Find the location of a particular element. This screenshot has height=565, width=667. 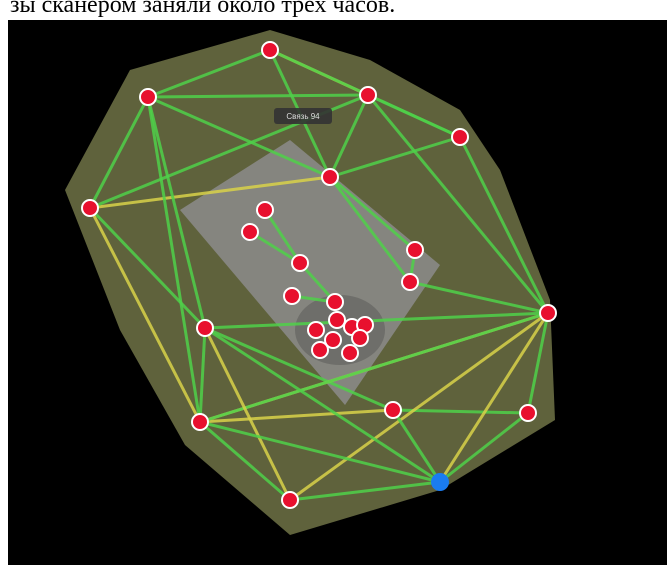

tooltip-text: Связь 94 is located at coordinates (303, 116).